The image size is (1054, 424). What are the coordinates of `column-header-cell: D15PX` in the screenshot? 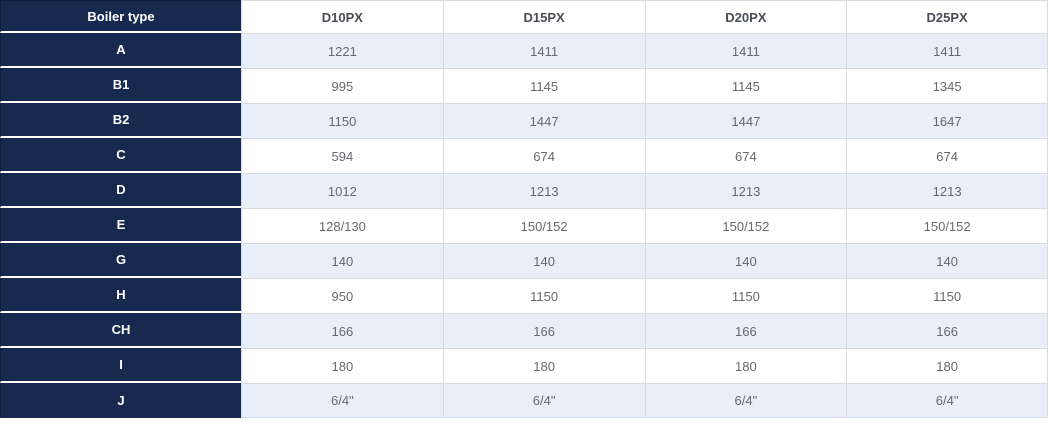 It's located at (543, 16).